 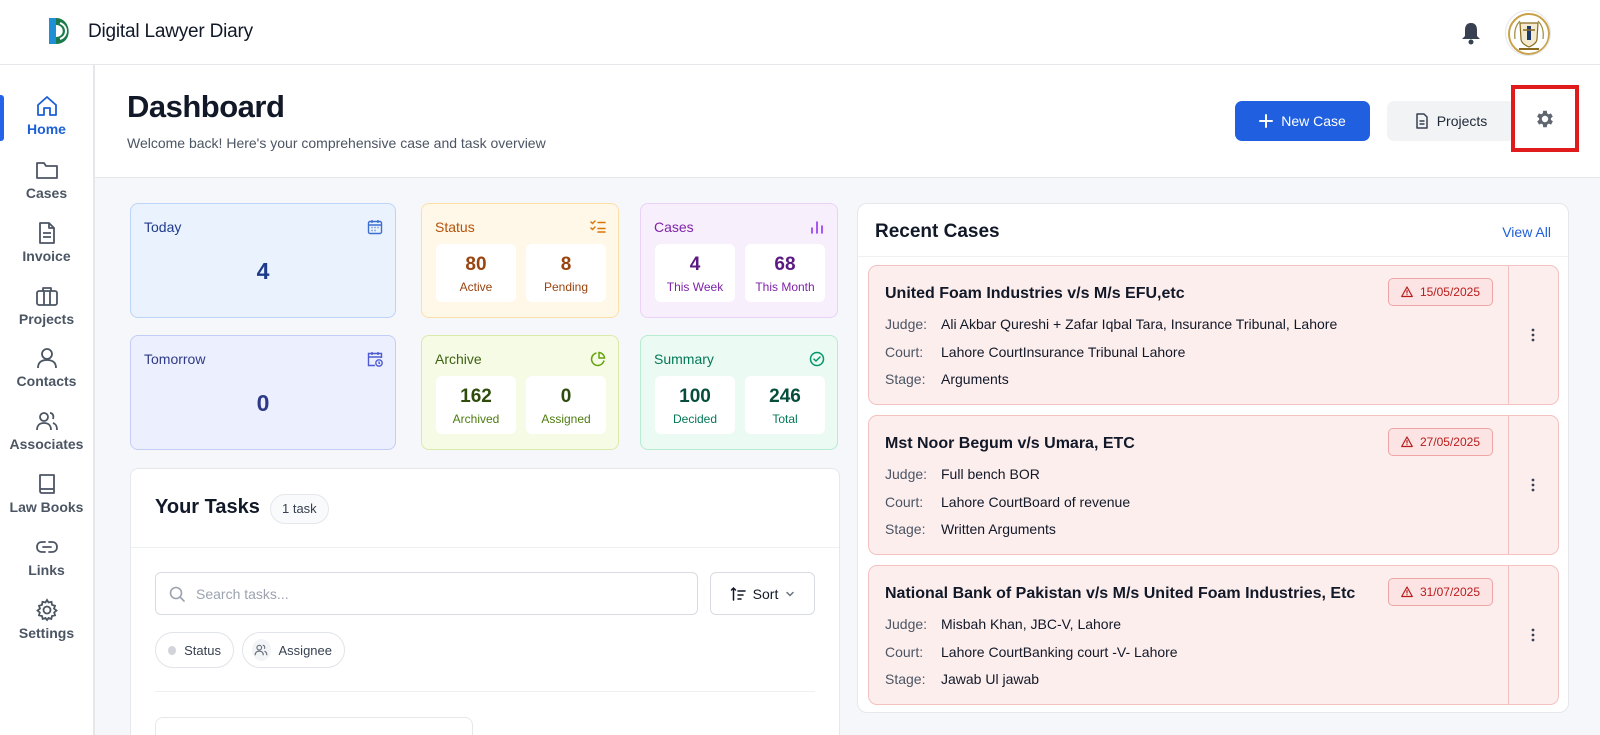 I want to click on task-search, so click(x=426, y=593).